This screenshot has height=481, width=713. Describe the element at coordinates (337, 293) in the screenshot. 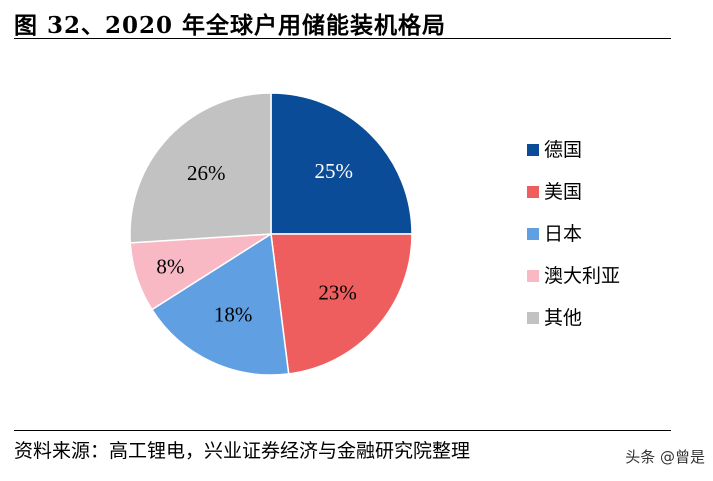

I see `pie-value-label-2: 23%` at that location.